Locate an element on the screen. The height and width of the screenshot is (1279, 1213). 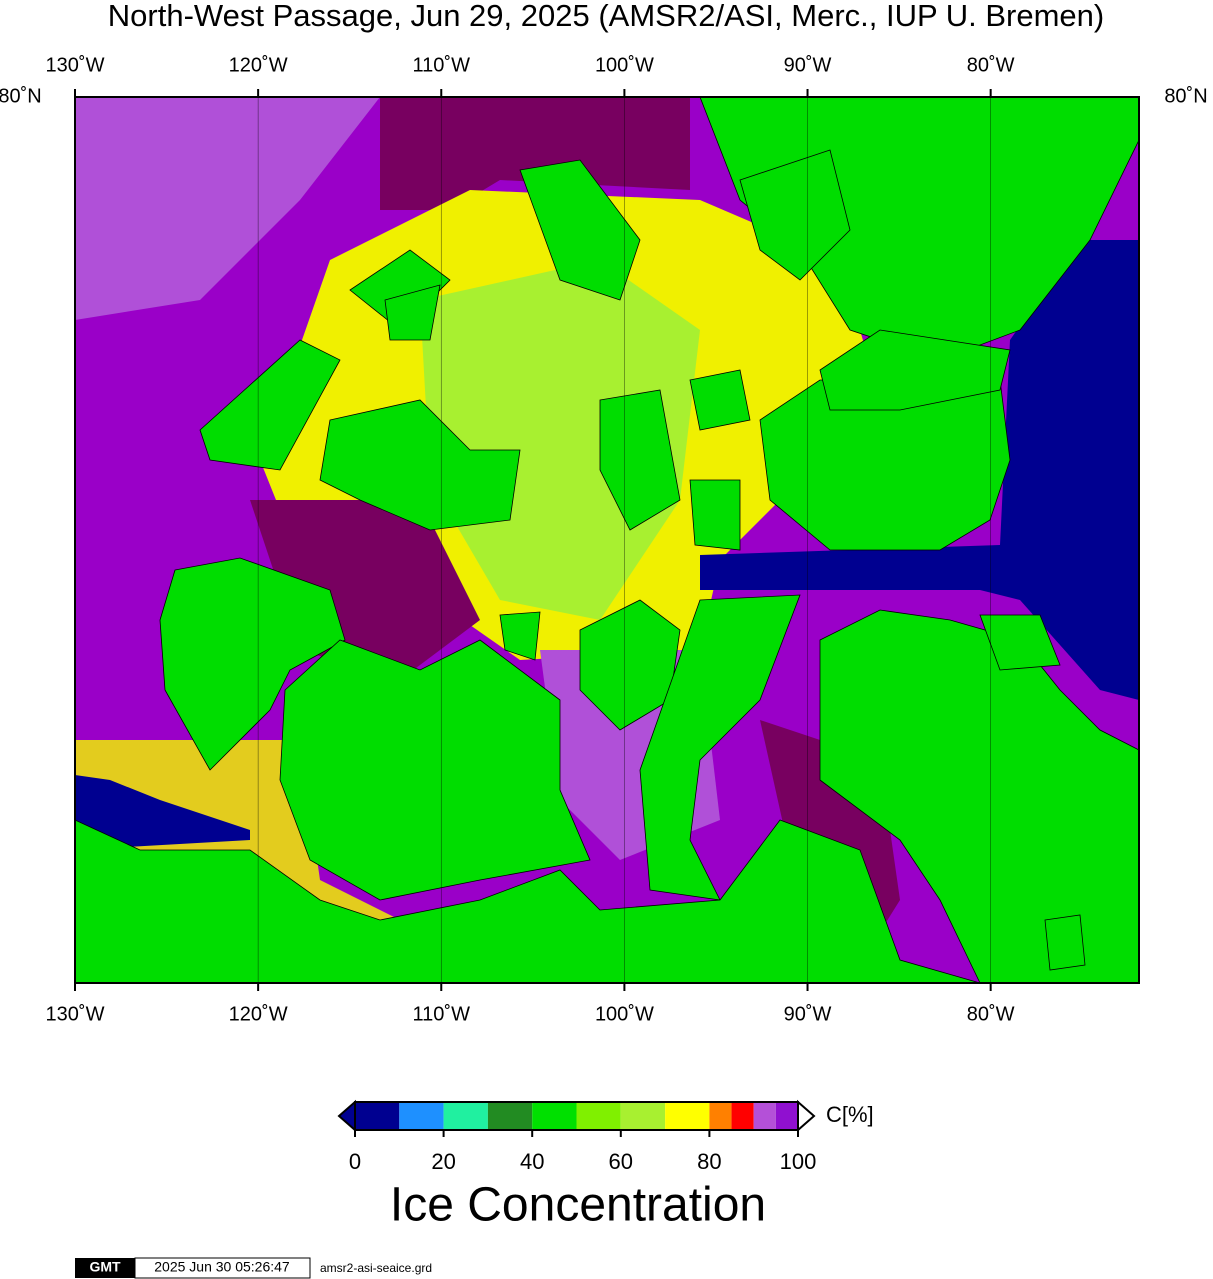
colorbar-tick-label: 80 is located at coordinates (709, 1161).